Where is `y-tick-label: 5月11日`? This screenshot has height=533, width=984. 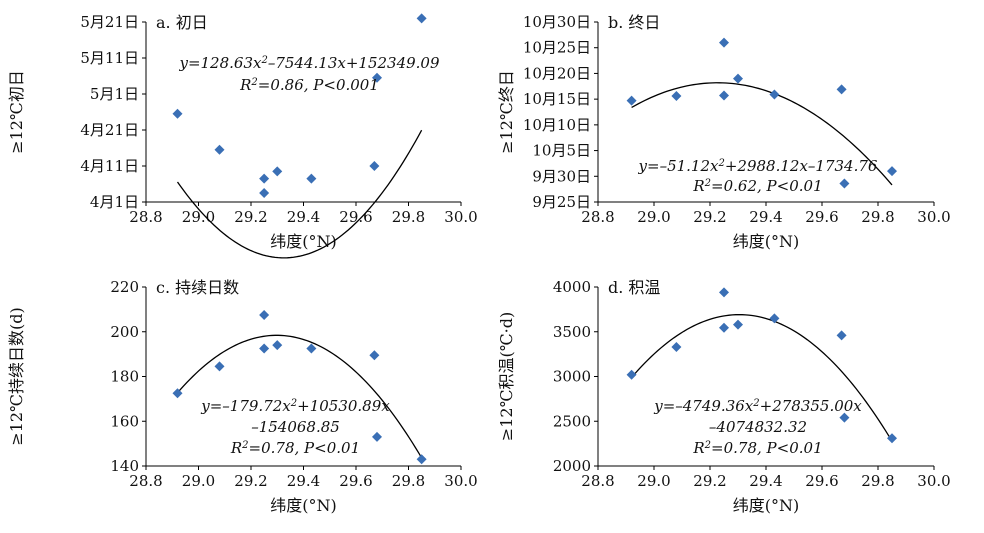
y-tick-label: 5月11日 is located at coordinates (109, 58).